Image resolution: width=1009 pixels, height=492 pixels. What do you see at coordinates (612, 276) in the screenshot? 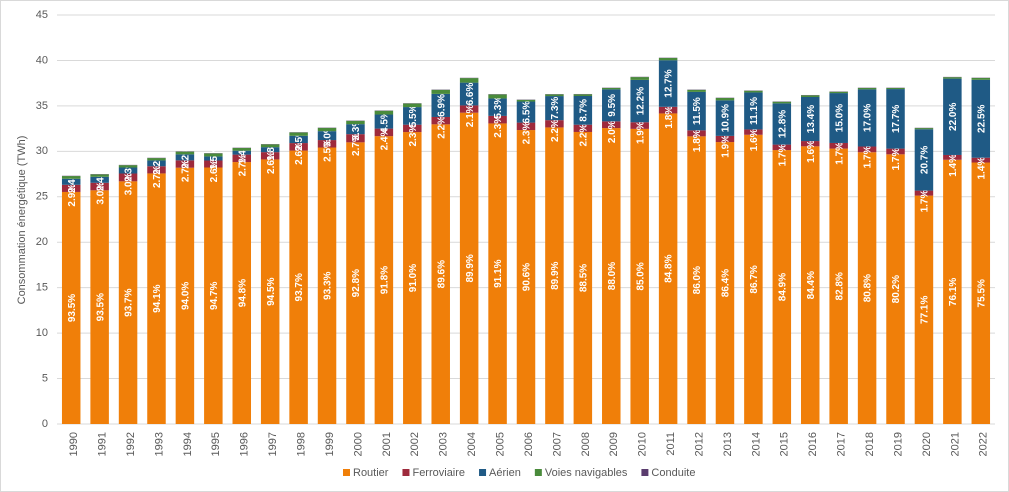
I see `share-label: 88.0%` at bounding box center [612, 276].